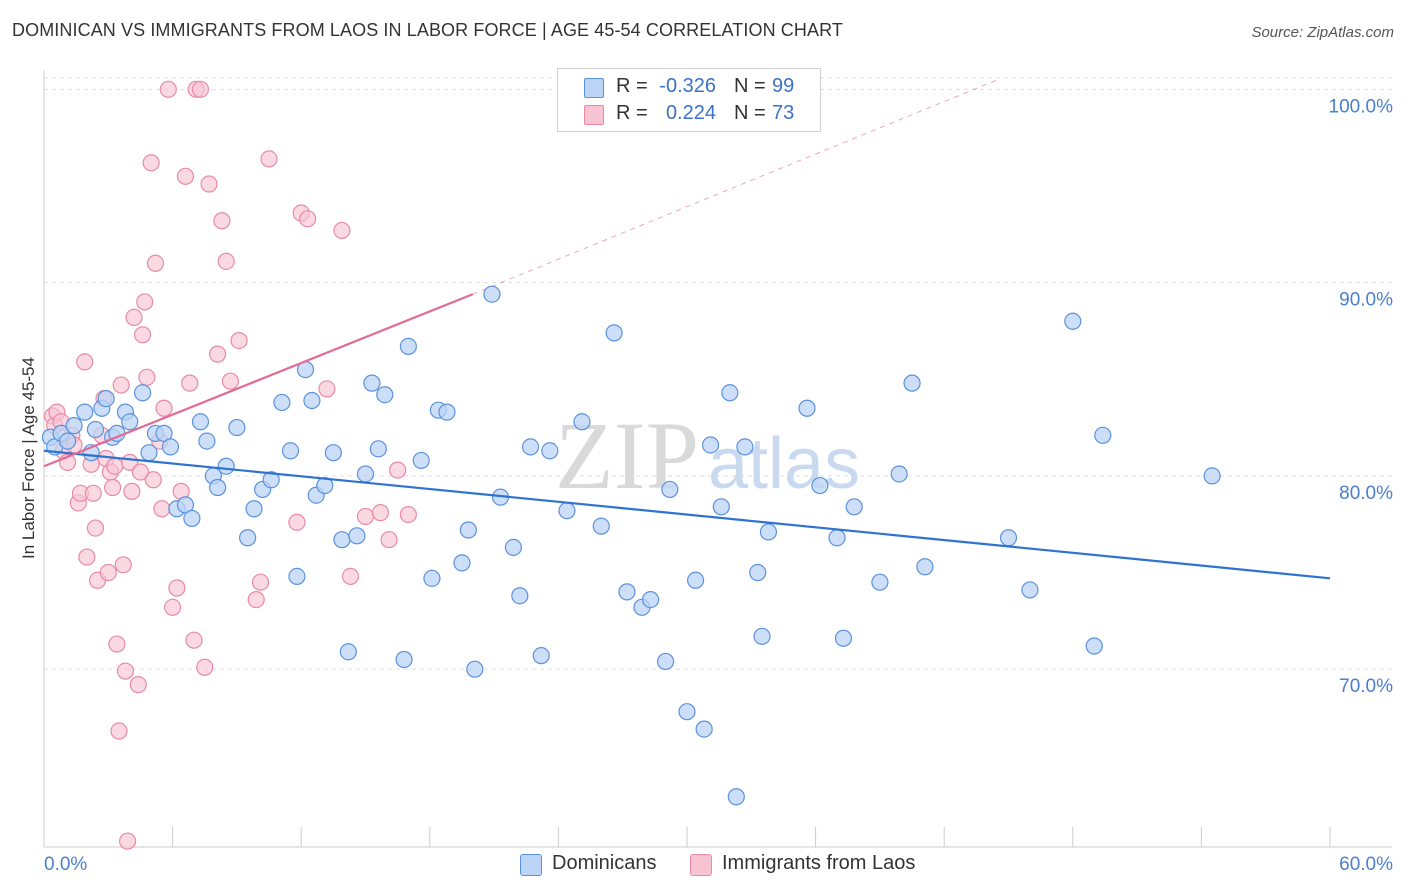 This screenshot has height=892, width=1406. What do you see at coordinates (1366, 300) in the screenshot?
I see `y-tick-label: 90.0%` at bounding box center [1366, 300].